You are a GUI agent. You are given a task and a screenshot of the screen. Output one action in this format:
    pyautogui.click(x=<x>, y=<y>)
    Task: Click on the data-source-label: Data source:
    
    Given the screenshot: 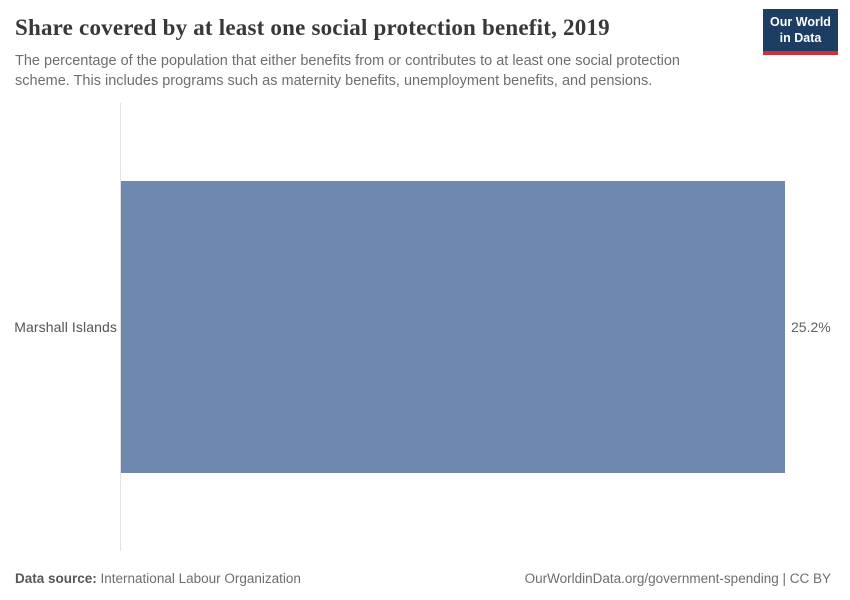 What is the action you would take?
    pyautogui.click(x=56, y=578)
    